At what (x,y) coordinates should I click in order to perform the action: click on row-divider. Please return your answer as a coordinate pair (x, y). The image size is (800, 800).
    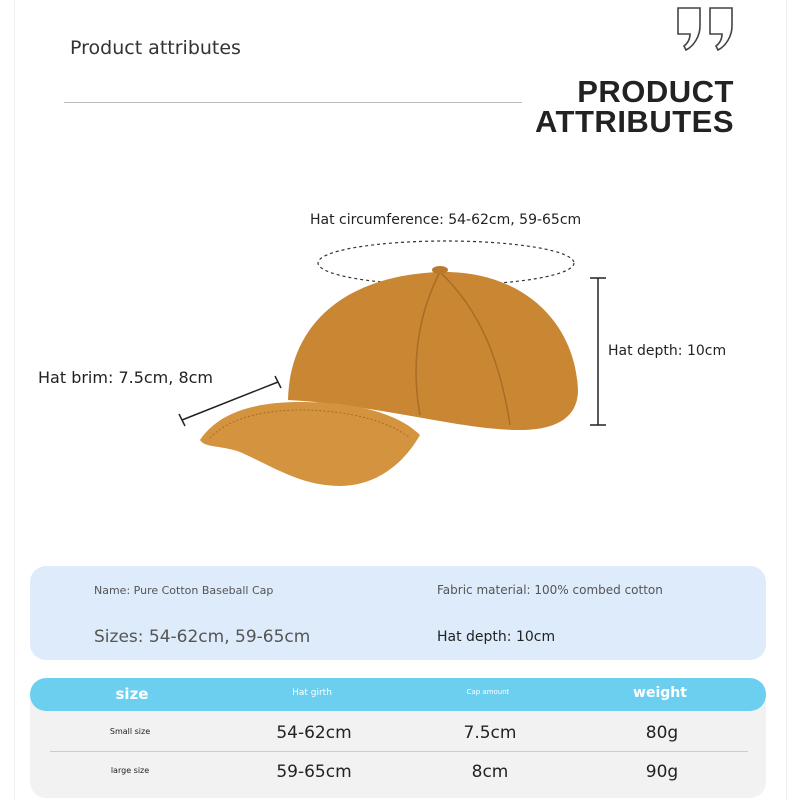
    Looking at the image, I should click on (399, 751).